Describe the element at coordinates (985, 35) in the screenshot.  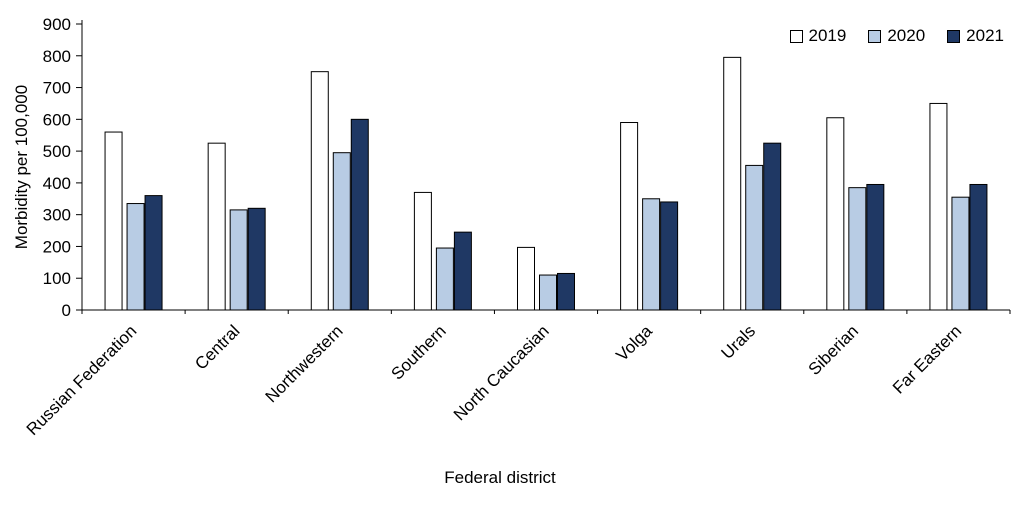
I see `legend-label-2021: 2021` at that location.